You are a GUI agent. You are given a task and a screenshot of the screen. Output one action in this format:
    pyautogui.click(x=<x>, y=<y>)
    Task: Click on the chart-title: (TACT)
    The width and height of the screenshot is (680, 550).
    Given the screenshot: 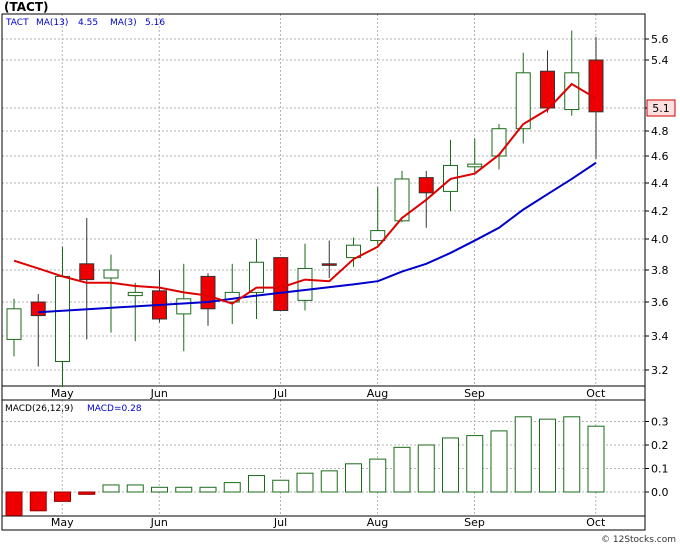 What is the action you would take?
    pyautogui.click(x=26, y=7)
    